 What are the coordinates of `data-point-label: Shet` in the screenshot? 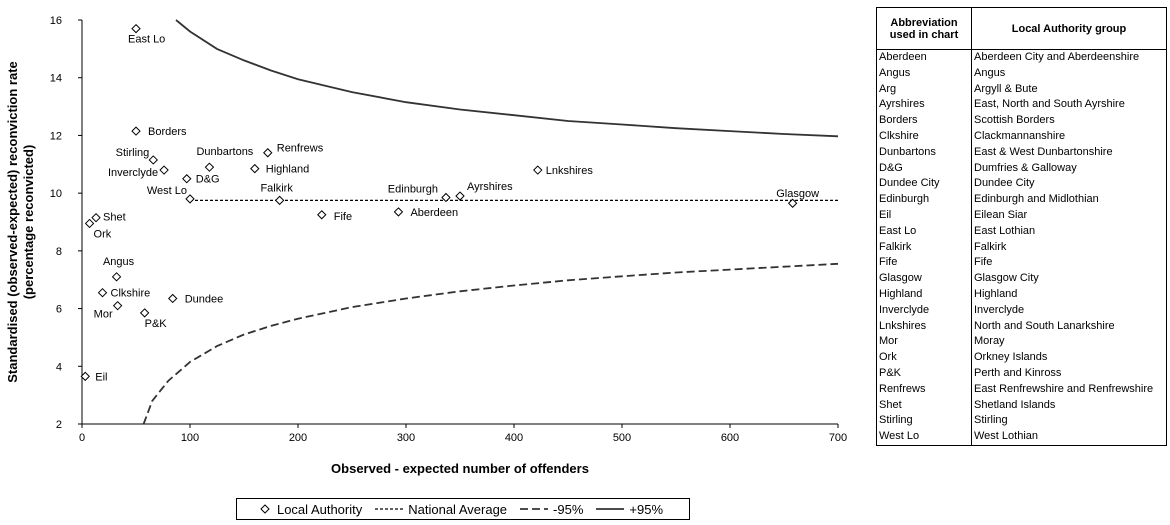 It's located at (114, 218).